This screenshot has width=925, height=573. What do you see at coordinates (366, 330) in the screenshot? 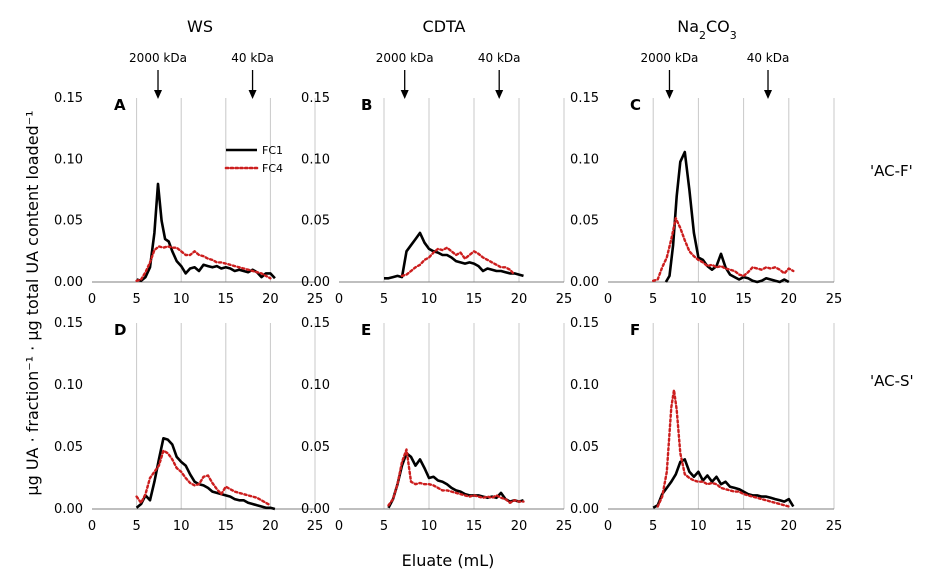
I see `panel-label: E` at bounding box center [366, 330].